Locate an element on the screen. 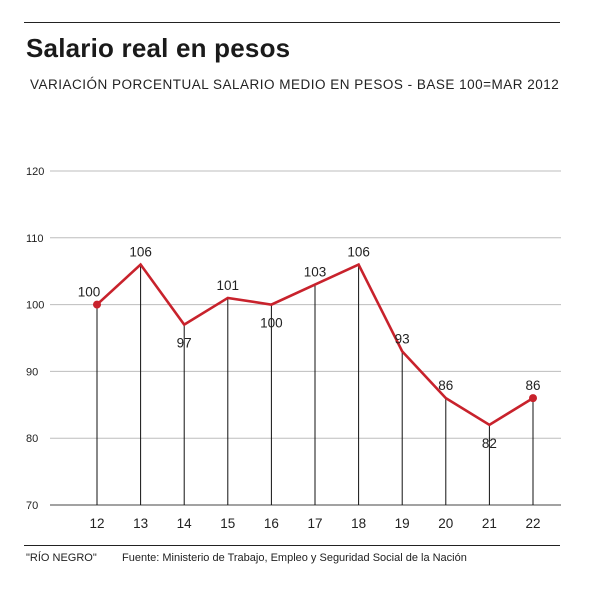  y-tick-label: 70 is located at coordinates (32, 506).